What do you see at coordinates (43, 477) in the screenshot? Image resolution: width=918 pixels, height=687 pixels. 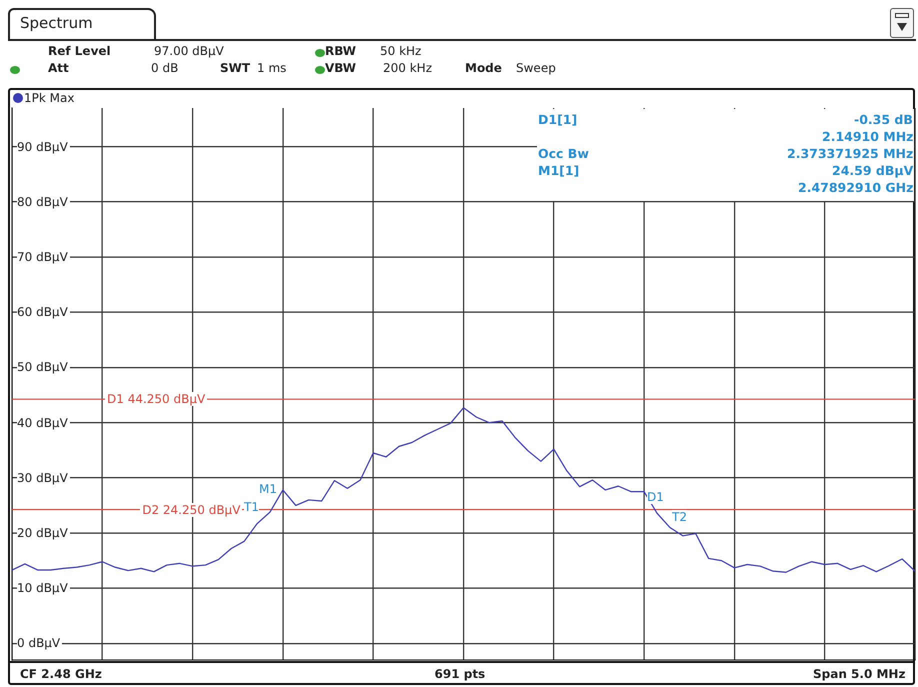 I see `y-tick-label: 30 dBµV` at bounding box center [43, 477].